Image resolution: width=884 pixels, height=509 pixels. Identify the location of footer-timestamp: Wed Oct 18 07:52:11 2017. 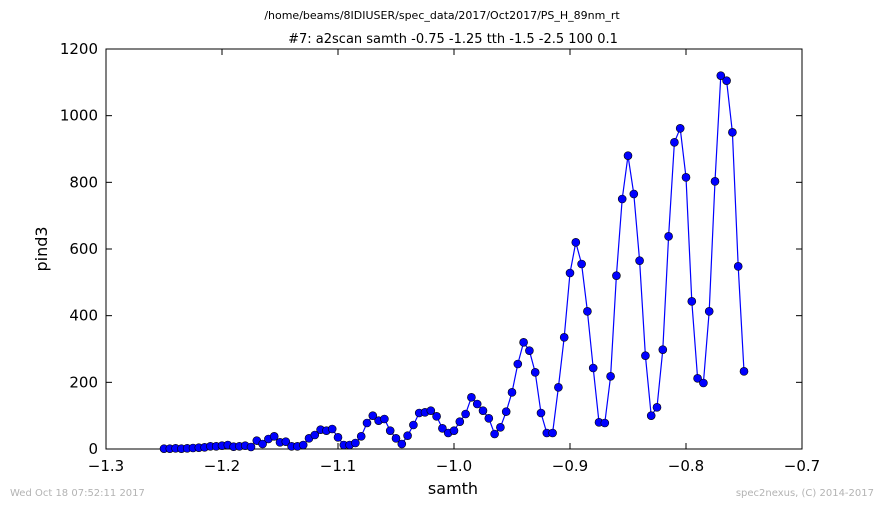
(77, 493).